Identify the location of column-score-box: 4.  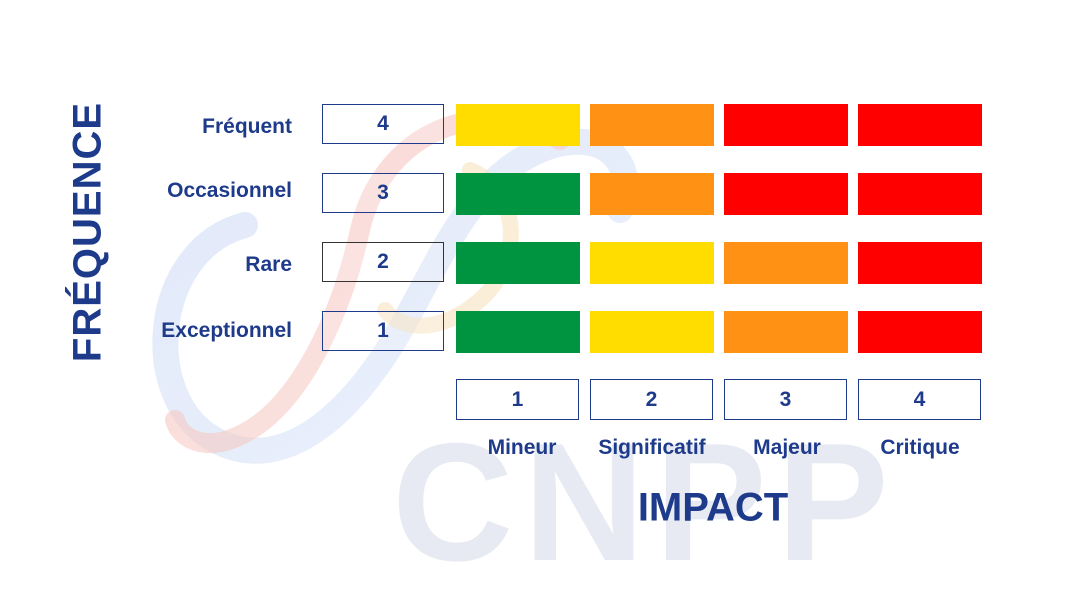
(919, 399).